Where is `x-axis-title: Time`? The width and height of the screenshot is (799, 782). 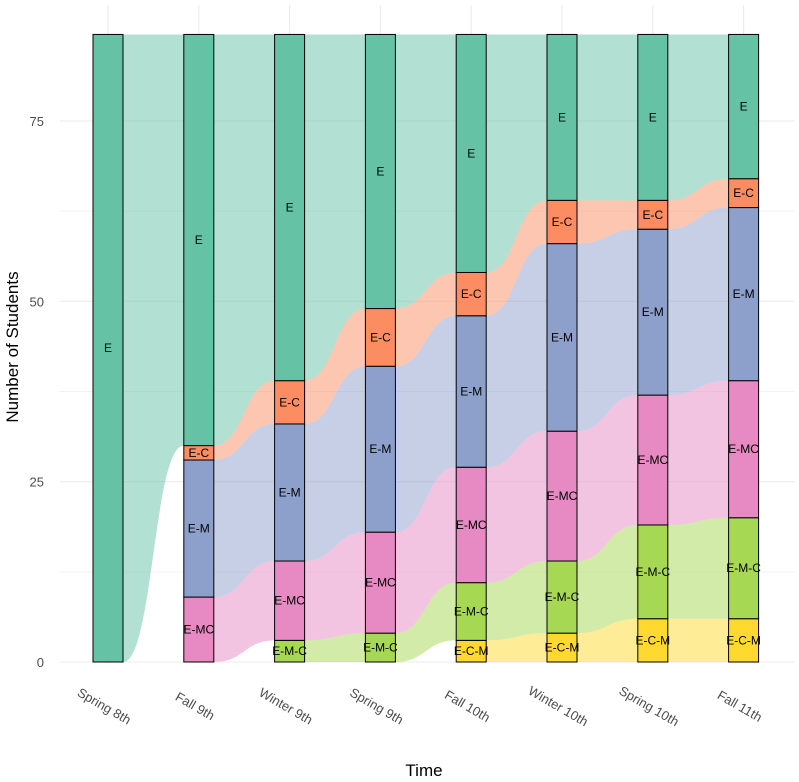 x-axis-title: Time is located at coordinates (423, 770).